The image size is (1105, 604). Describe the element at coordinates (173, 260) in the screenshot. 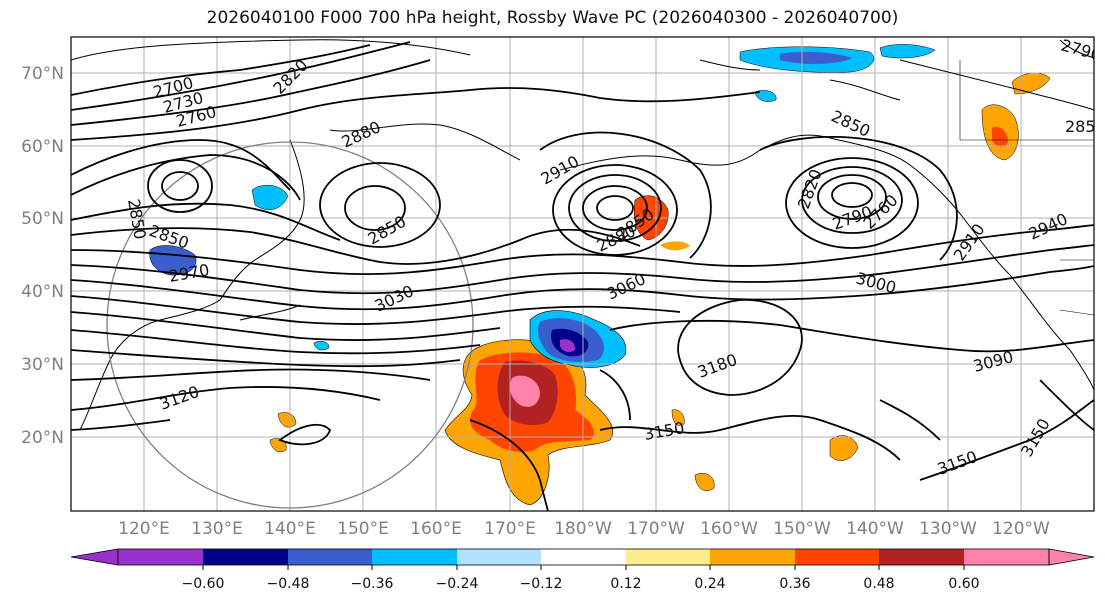

I see `negative-spot-japan-sea` at that location.